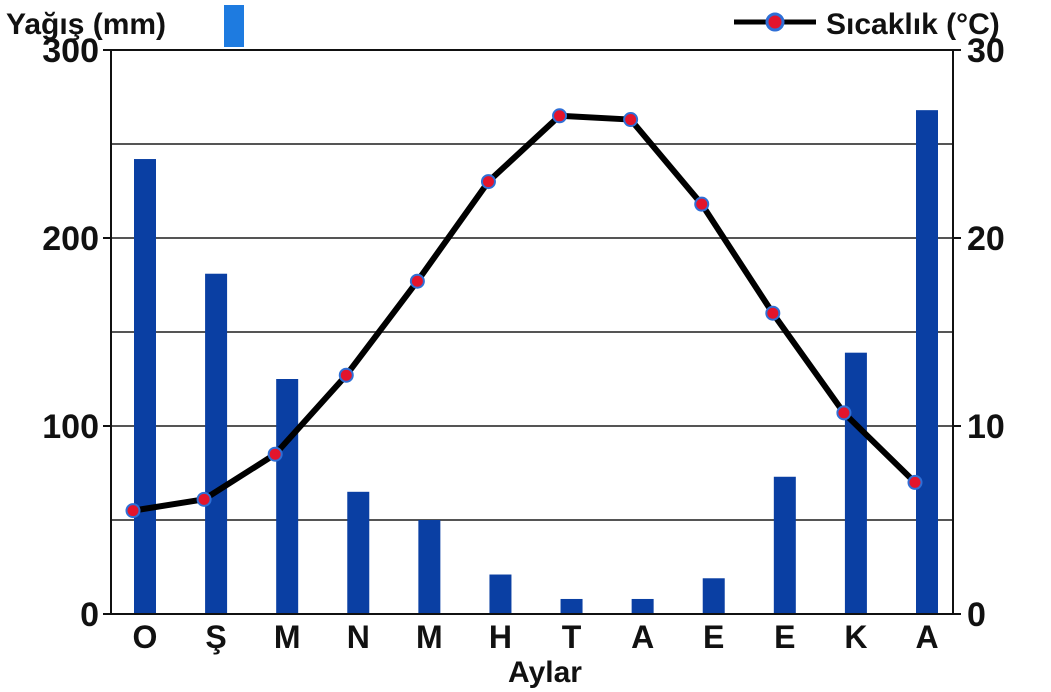 This screenshot has width=1051, height=692. I want to click on legend-precip-swatch, so click(234, 26).